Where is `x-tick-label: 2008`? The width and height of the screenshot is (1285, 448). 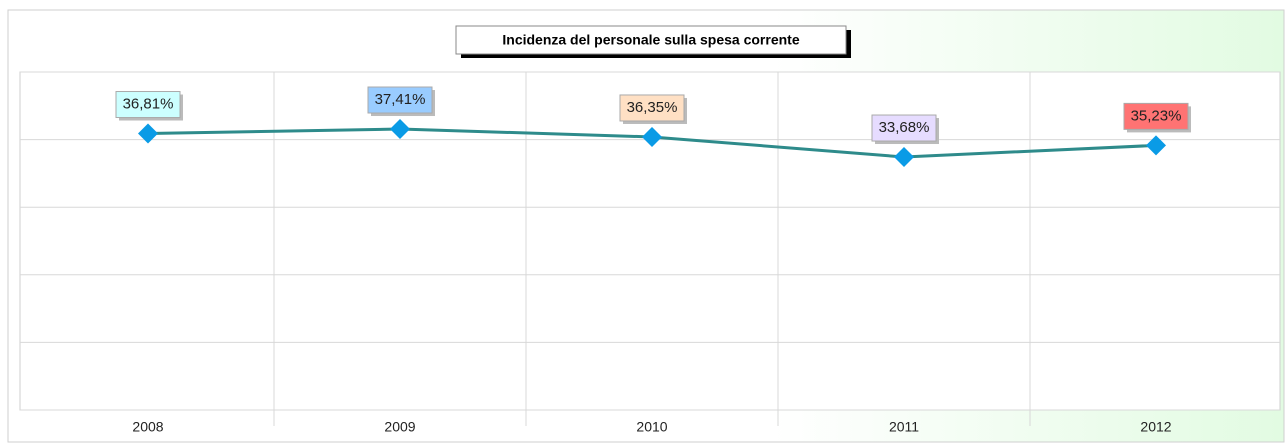
x-tick-label: 2008 is located at coordinates (147, 427).